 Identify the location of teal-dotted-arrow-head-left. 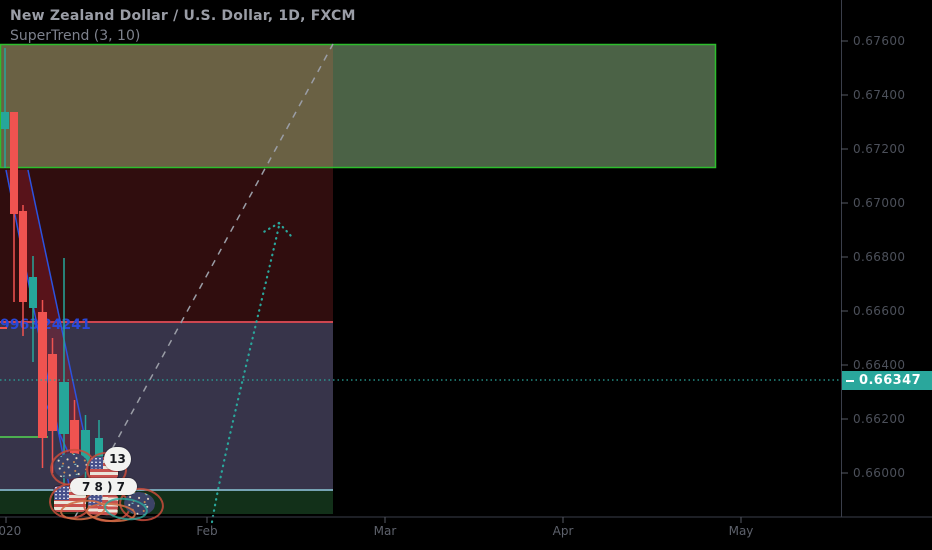
(270, 228).